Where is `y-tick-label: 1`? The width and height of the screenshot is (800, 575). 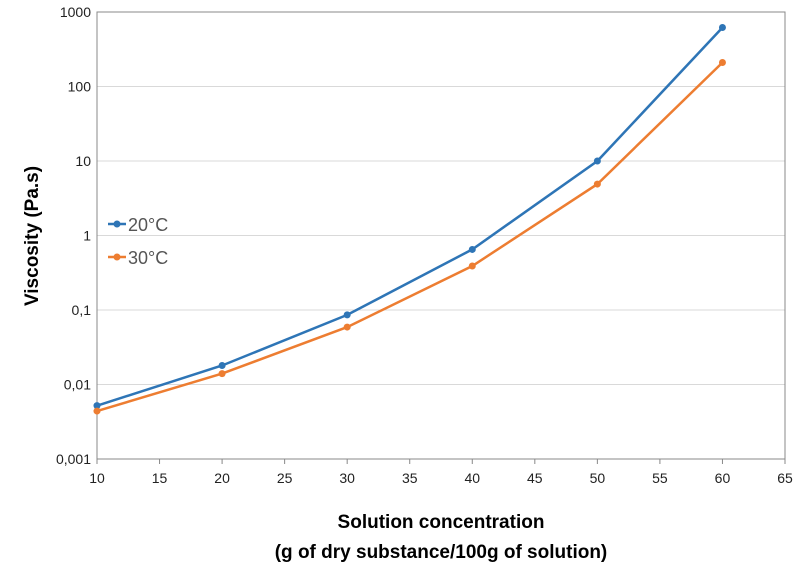
y-tick-label: 1 is located at coordinates (87, 236).